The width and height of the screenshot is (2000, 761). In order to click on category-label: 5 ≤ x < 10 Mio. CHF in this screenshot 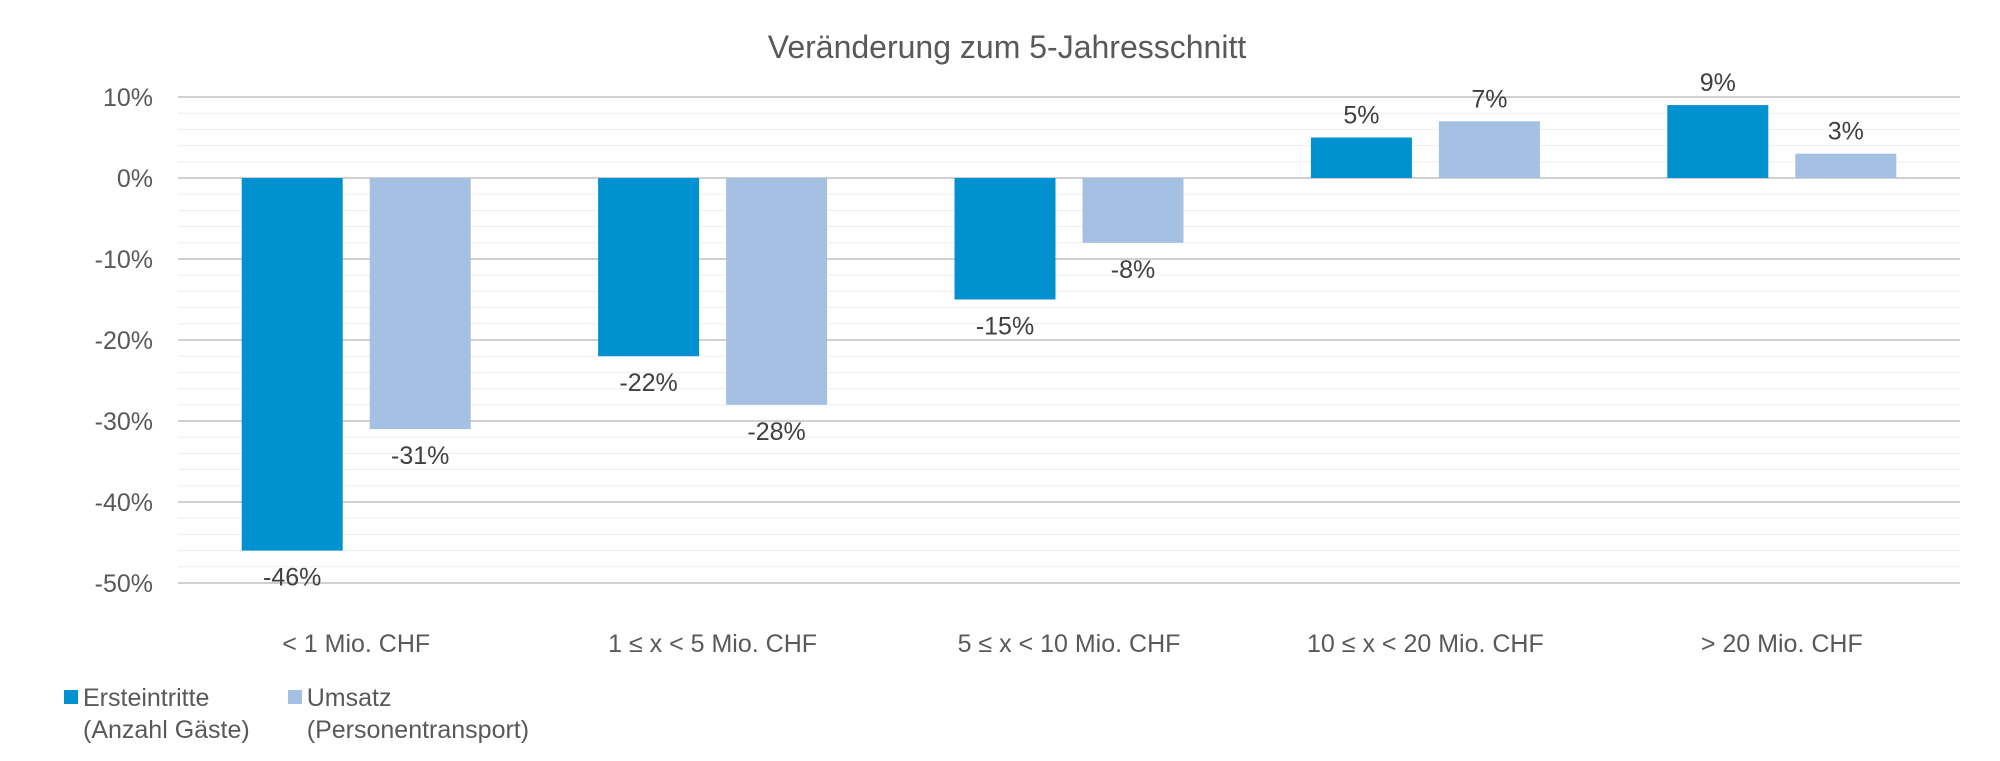, I will do `click(1069, 644)`.